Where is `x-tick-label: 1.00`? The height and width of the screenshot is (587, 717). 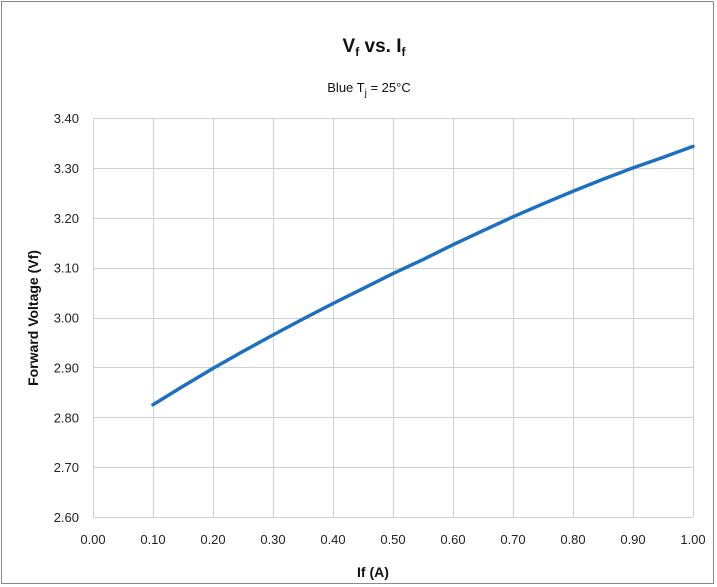
x-tick-label: 1.00 is located at coordinates (692, 539).